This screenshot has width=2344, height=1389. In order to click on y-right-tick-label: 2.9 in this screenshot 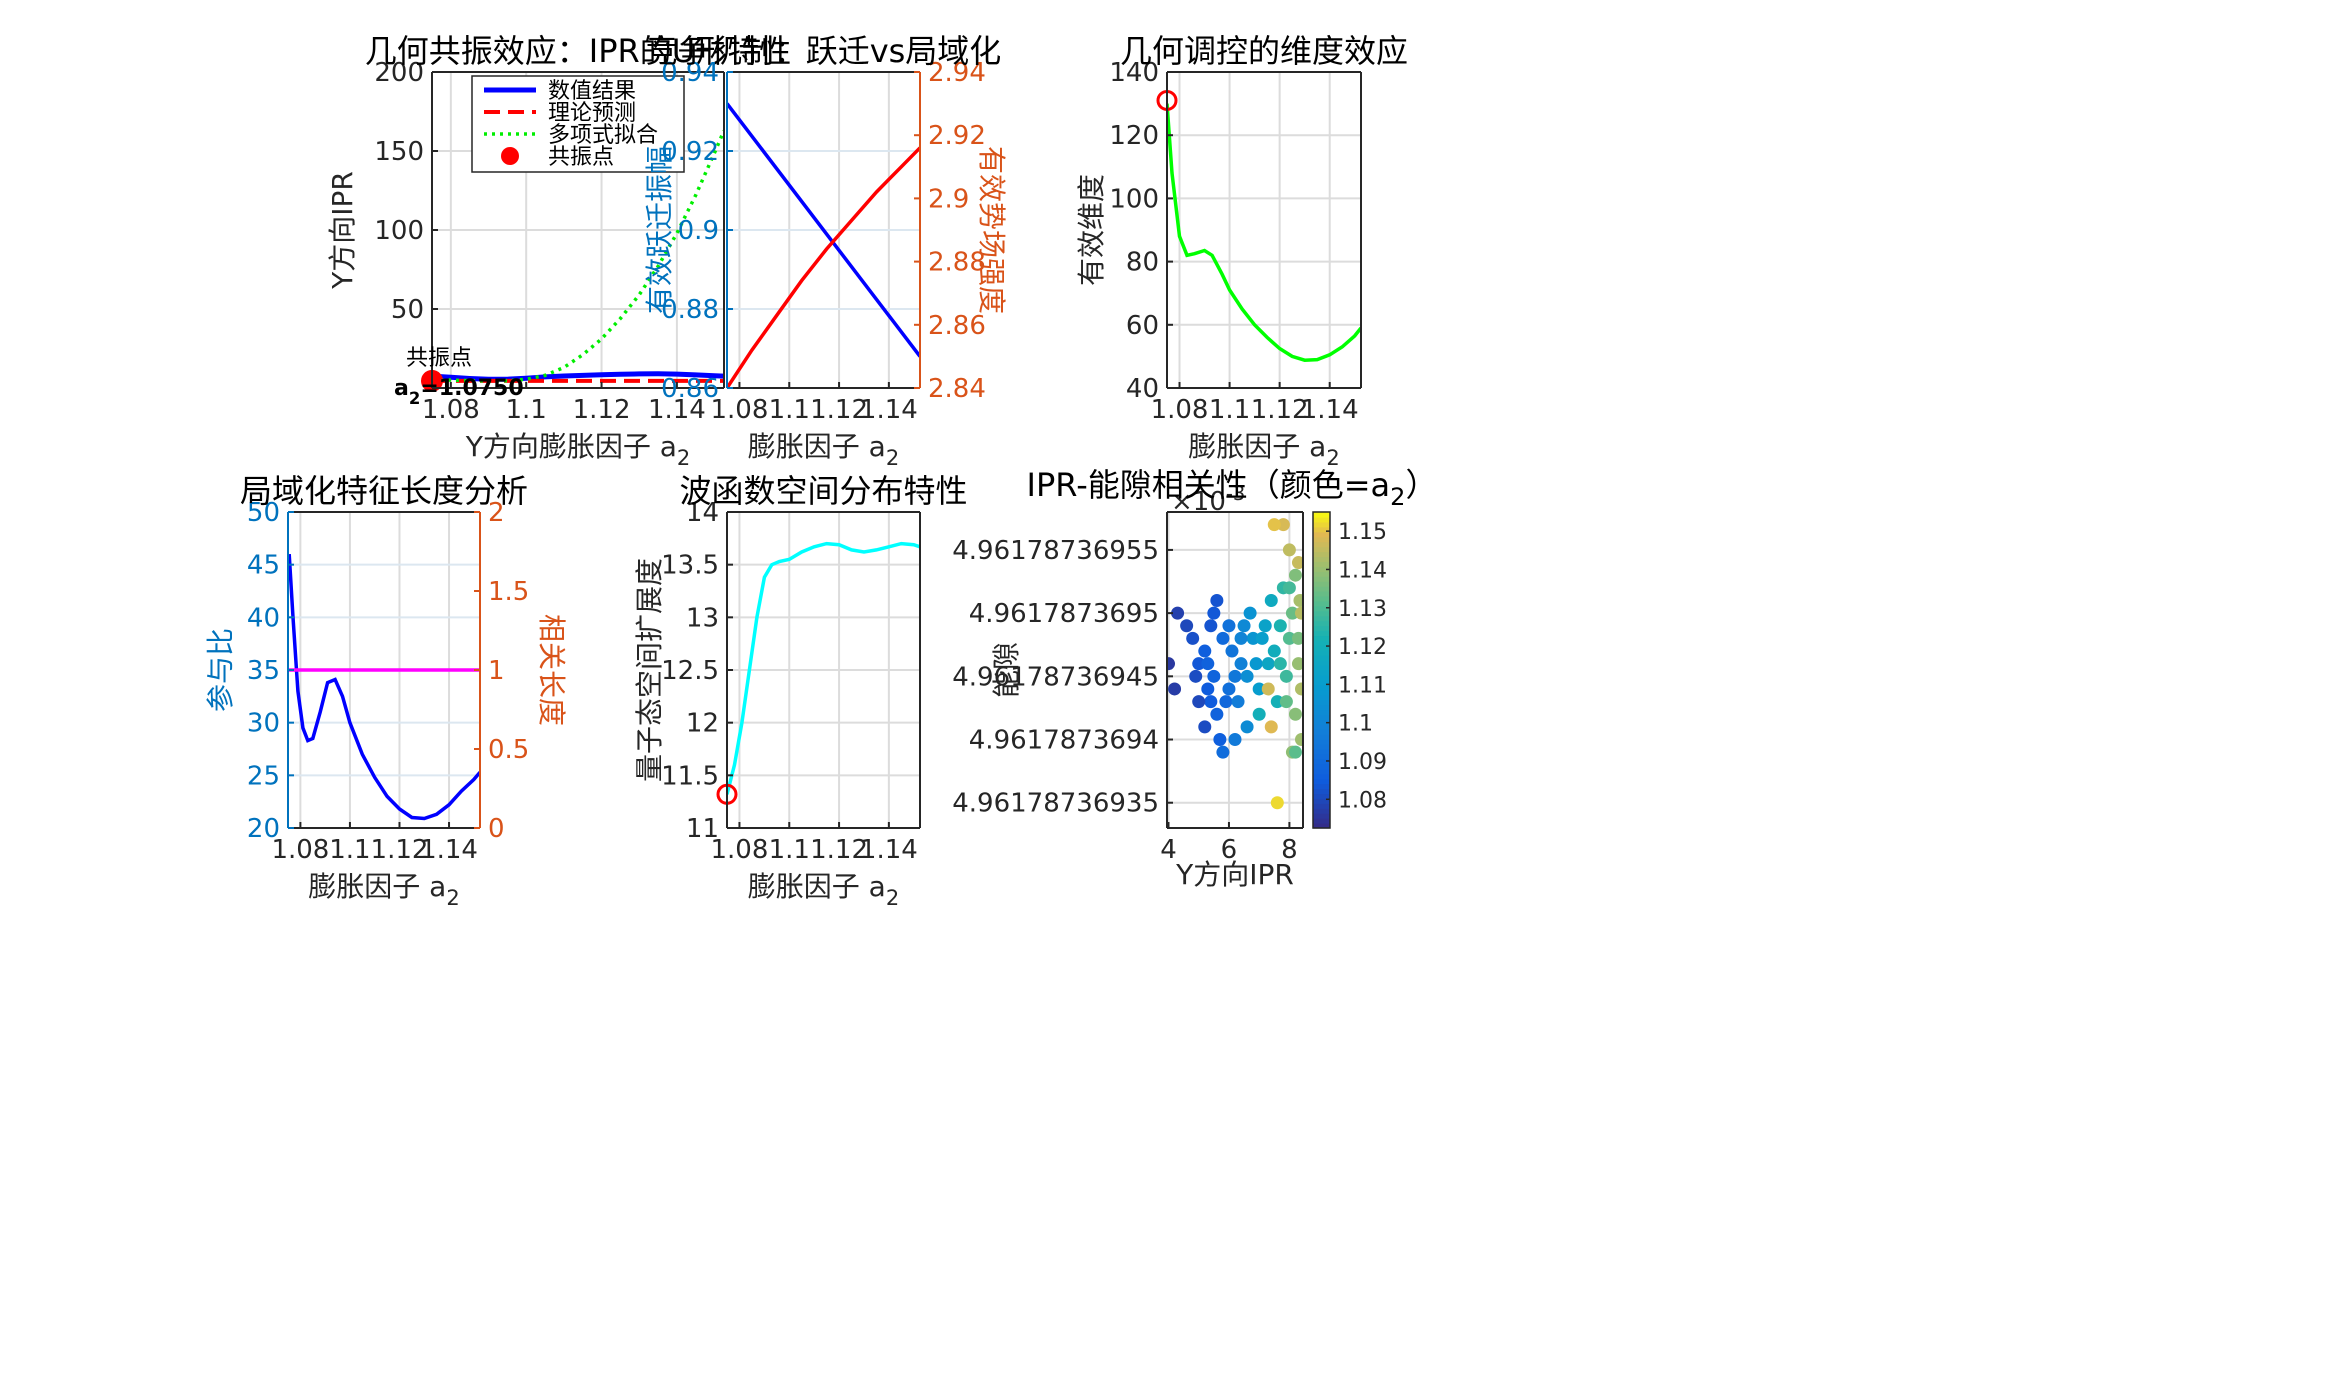, I will do `click(948, 199)`.